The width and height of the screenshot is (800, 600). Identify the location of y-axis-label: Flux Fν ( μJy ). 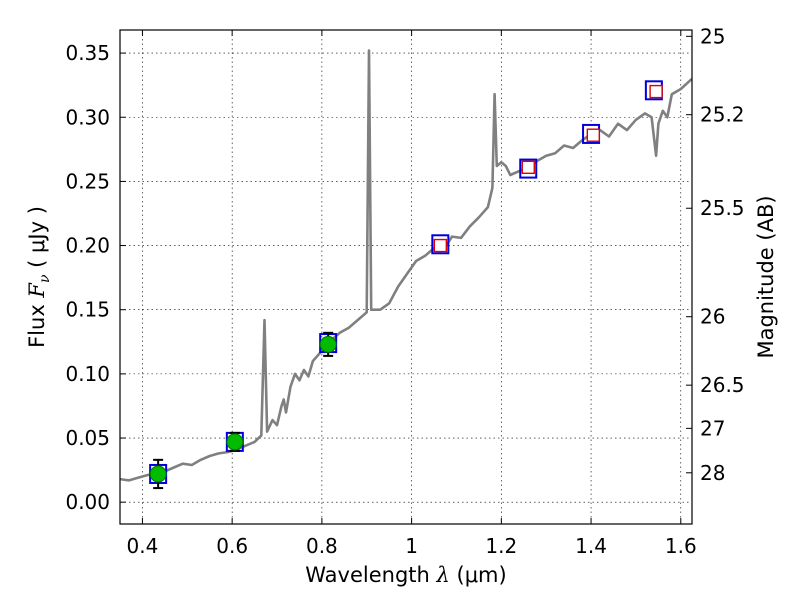
(39, 277).